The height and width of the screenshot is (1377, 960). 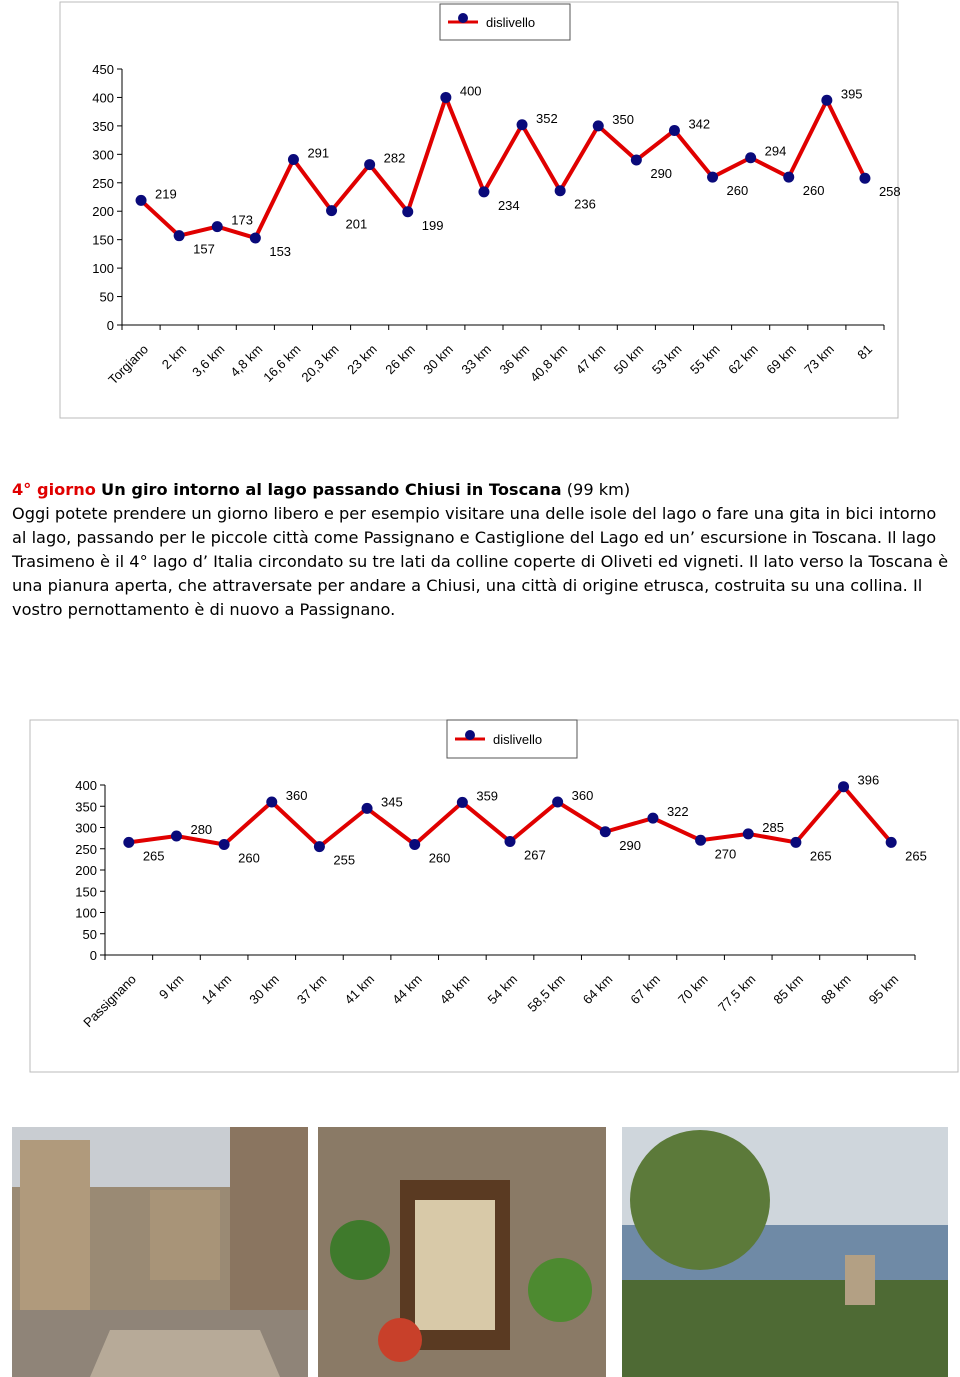 I want to click on y-tick-label: 450, so click(x=103, y=69).